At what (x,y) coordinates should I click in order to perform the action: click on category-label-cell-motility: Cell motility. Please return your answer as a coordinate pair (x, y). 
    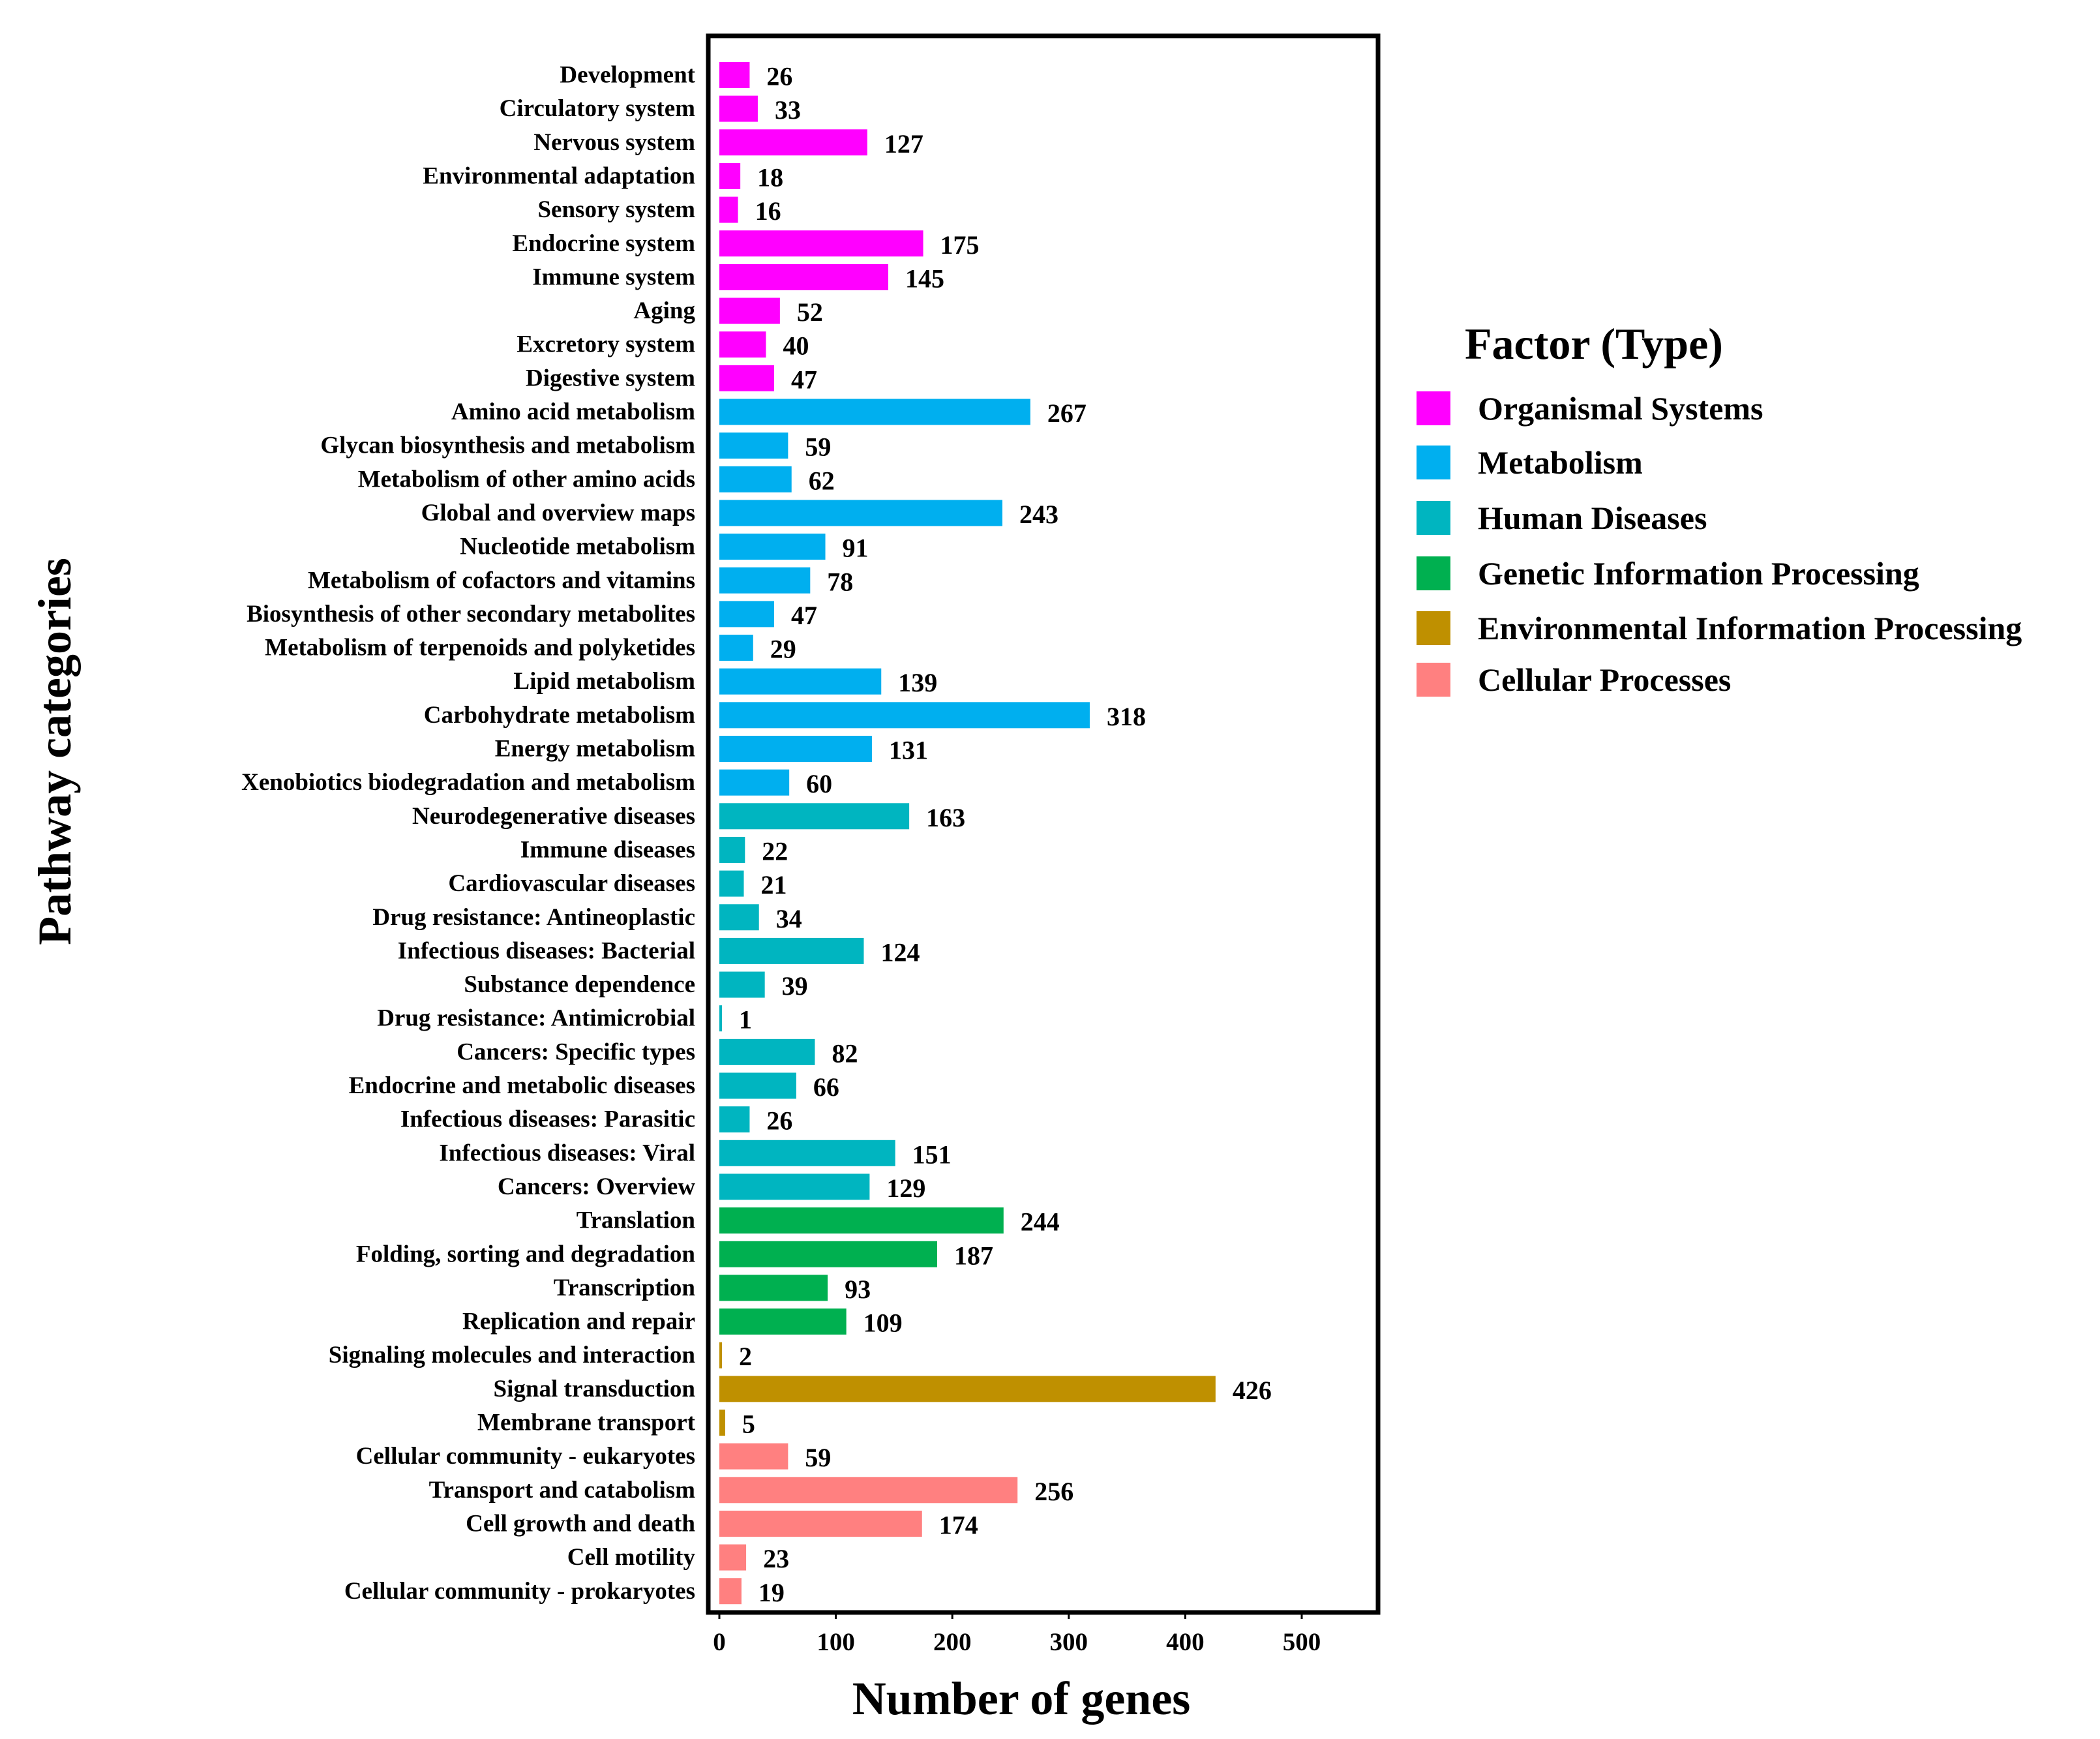
    Looking at the image, I should click on (631, 1557).